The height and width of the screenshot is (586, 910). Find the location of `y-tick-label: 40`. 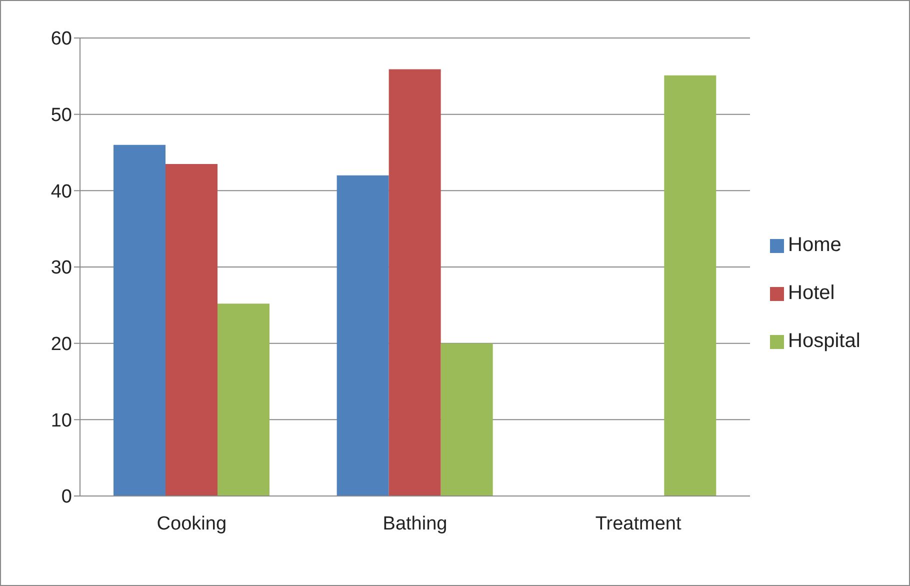

y-tick-label: 40 is located at coordinates (61, 191).